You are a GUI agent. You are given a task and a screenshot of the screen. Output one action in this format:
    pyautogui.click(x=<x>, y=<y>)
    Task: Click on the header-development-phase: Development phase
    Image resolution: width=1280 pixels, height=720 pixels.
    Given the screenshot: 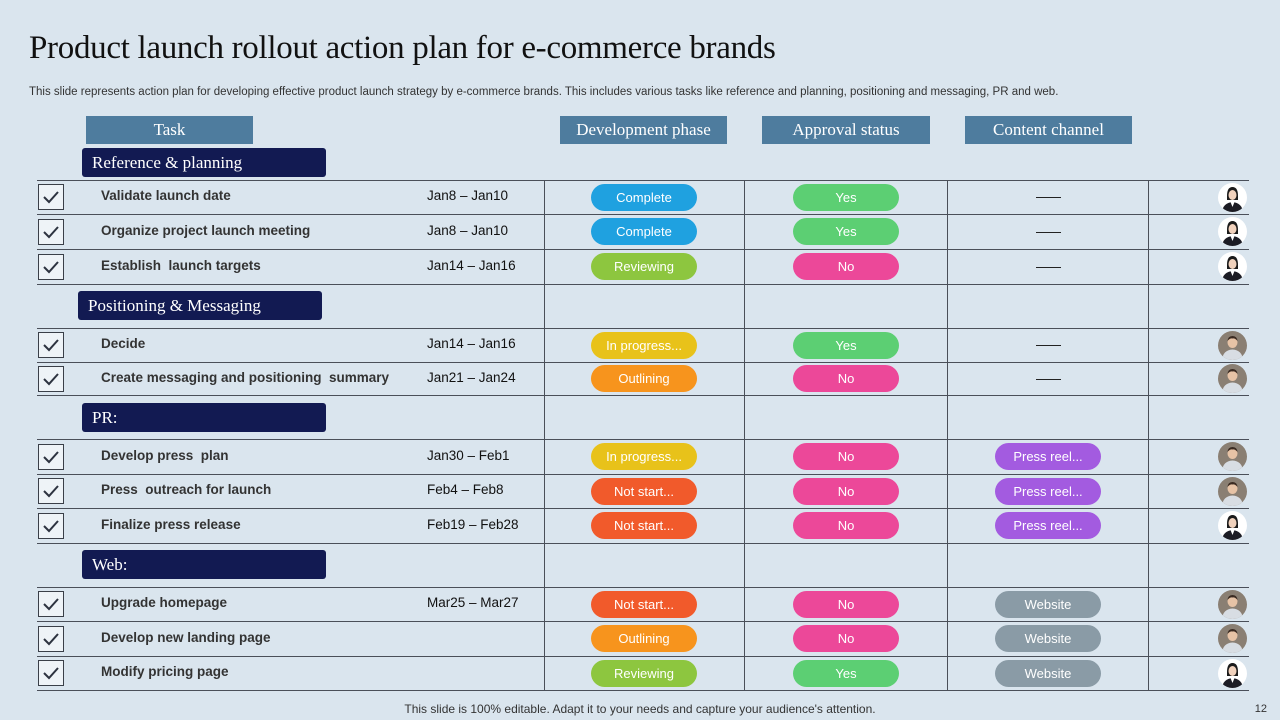 What is the action you would take?
    pyautogui.click(x=643, y=130)
    